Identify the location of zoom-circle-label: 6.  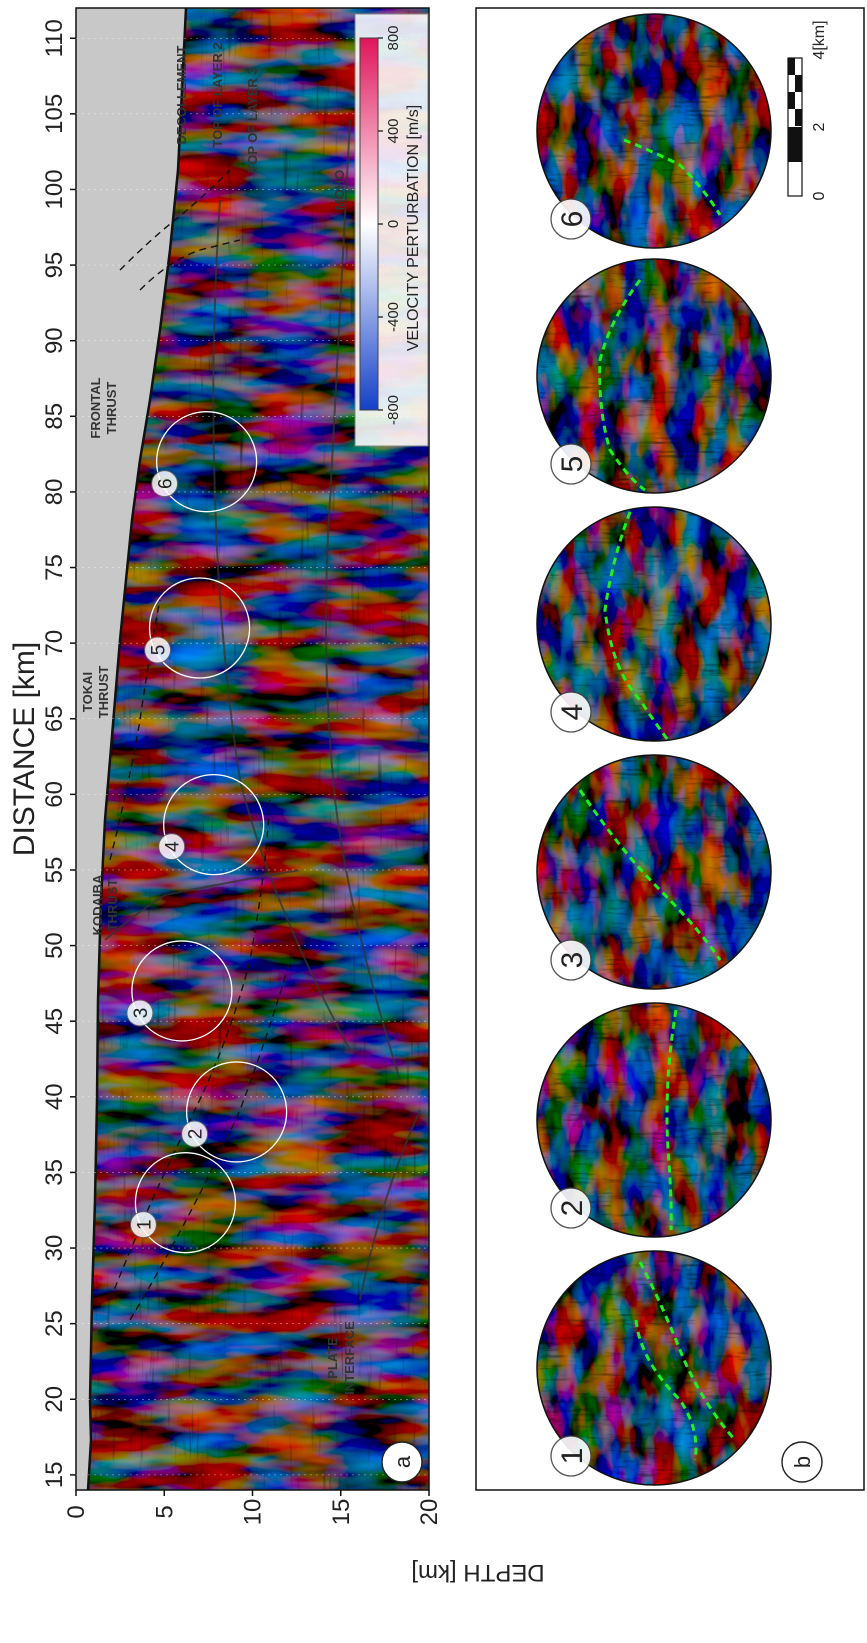
(166, 483).